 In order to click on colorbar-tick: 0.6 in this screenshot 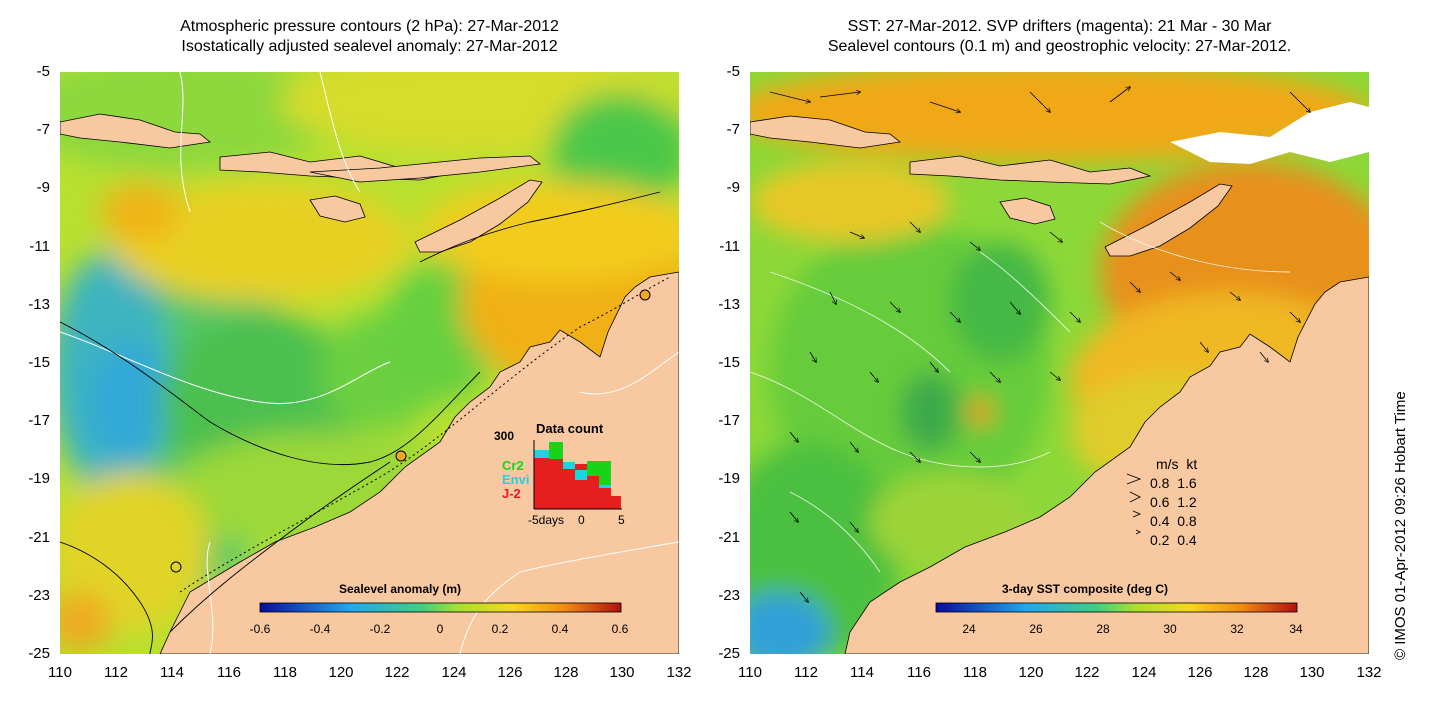, I will do `click(620, 629)`.